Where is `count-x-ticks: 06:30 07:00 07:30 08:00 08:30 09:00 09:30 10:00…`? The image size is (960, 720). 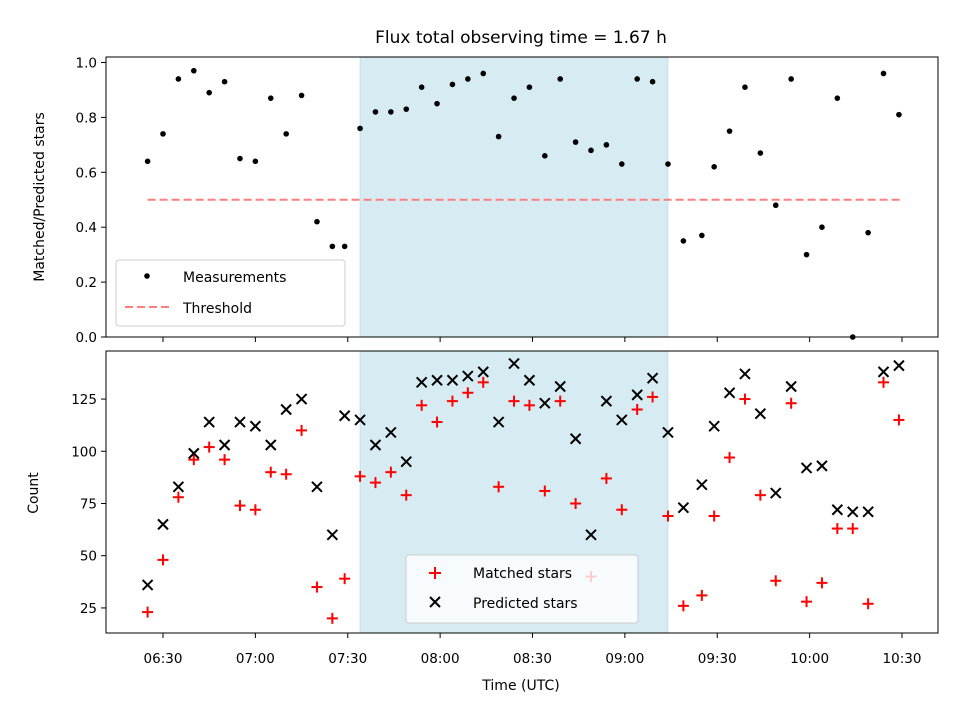 count-x-ticks: 06:30 07:00 07:30 08:00 08:30 09:00 09:30 10:00… is located at coordinates (533, 650).